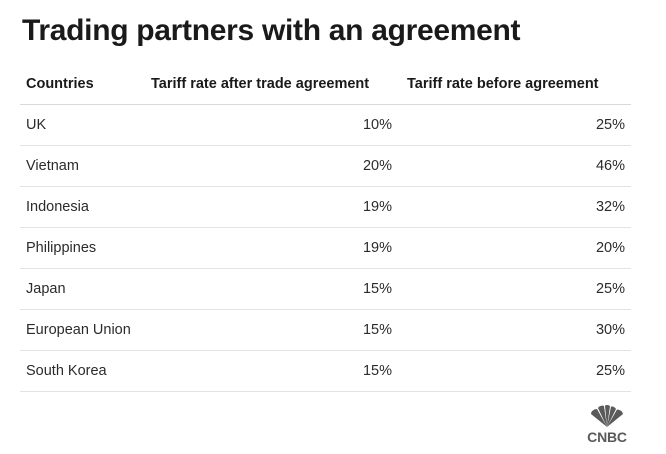 This screenshot has height=454, width=666. Describe the element at coordinates (269, 125) in the screenshot. I see `after-rate-cell: 10%` at that location.